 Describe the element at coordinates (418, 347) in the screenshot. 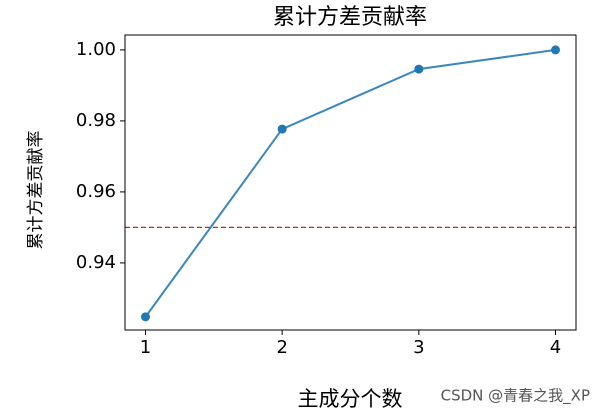

I see `x-tick-label: 3` at that location.